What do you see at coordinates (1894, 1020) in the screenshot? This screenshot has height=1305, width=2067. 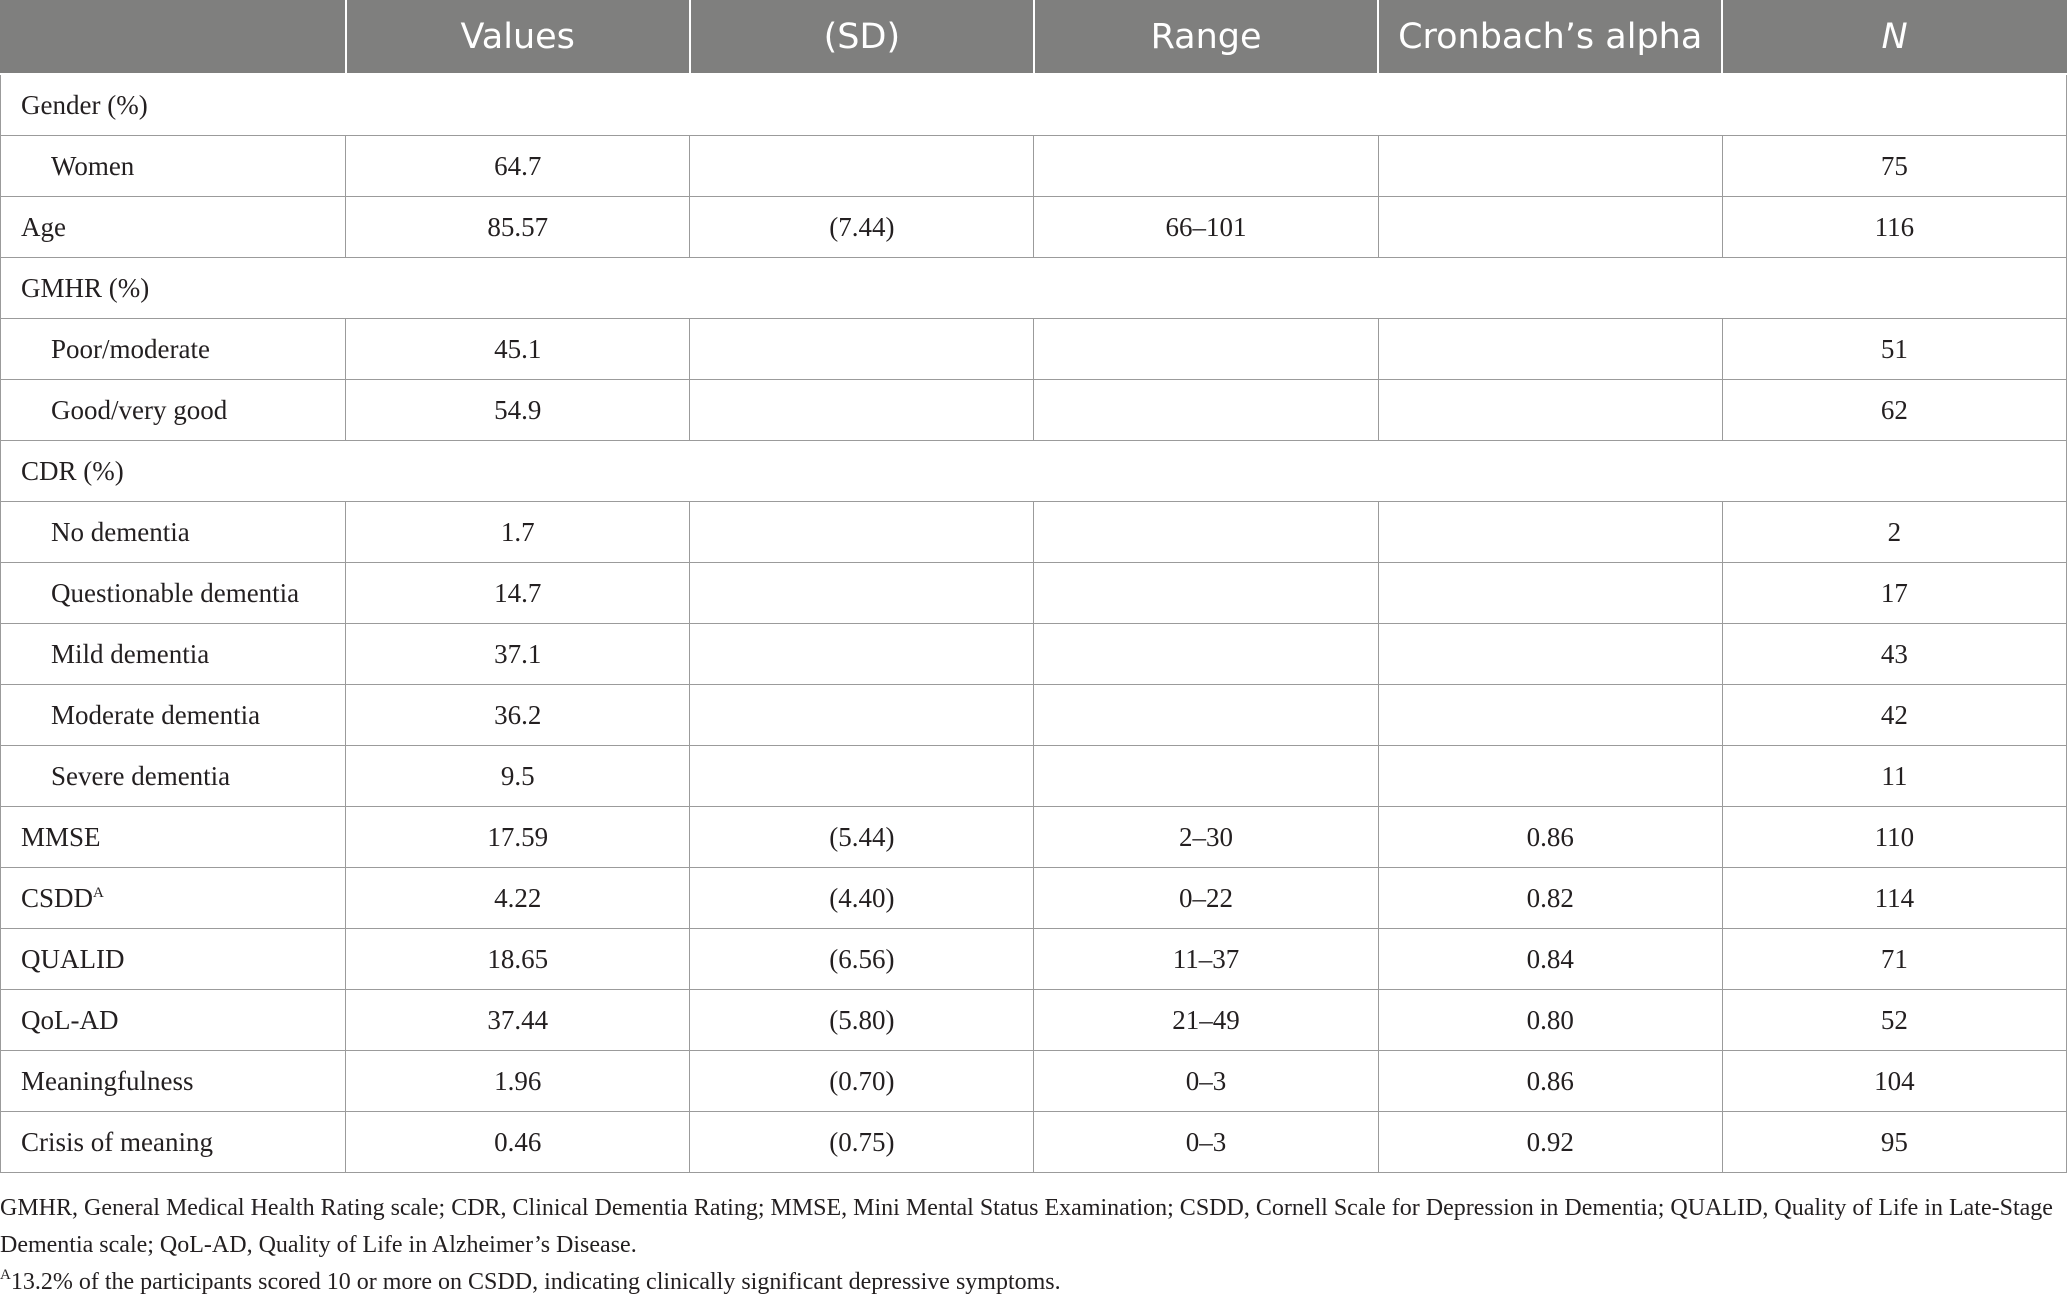 I see `cell-n: 52` at bounding box center [1894, 1020].